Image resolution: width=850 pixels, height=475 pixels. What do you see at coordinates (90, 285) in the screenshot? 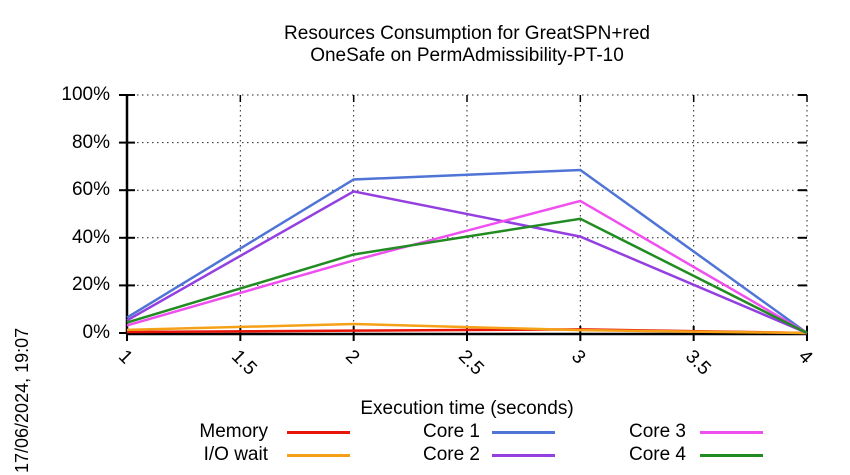
I see `y-tick-label: 20%` at bounding box center [90, 285].